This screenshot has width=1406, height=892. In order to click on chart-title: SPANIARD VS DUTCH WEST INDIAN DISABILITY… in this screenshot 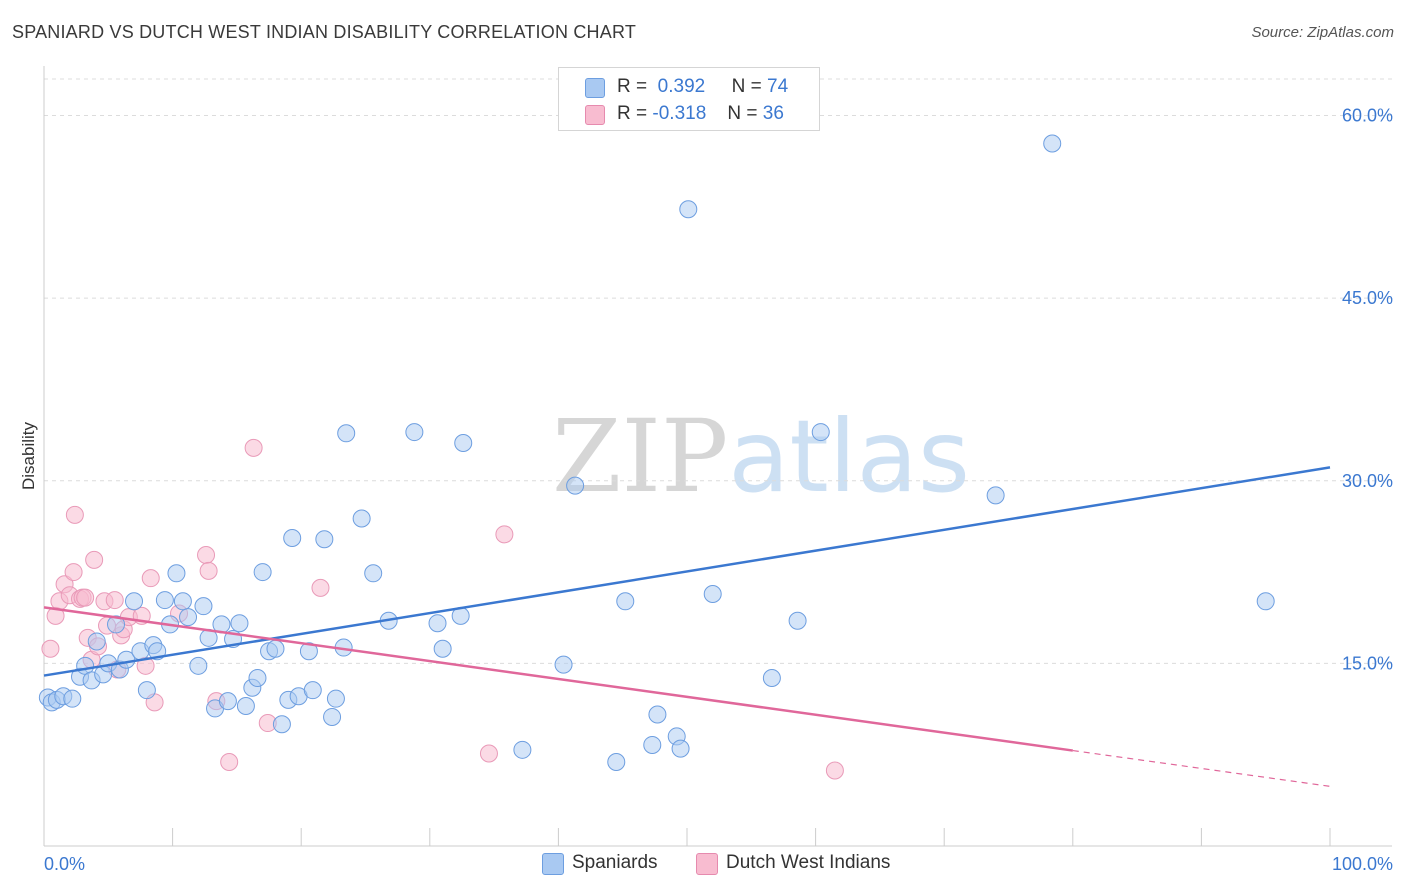, I will do `click(324, 32)`.